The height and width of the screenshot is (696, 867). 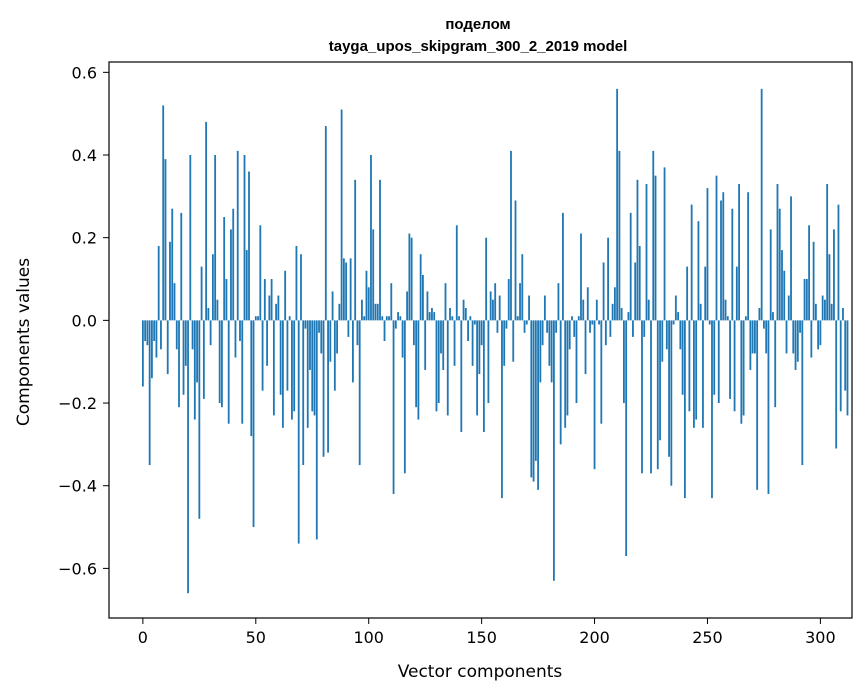 I want to click on chart-title-line1: поделом, so click(x=477, y=24).